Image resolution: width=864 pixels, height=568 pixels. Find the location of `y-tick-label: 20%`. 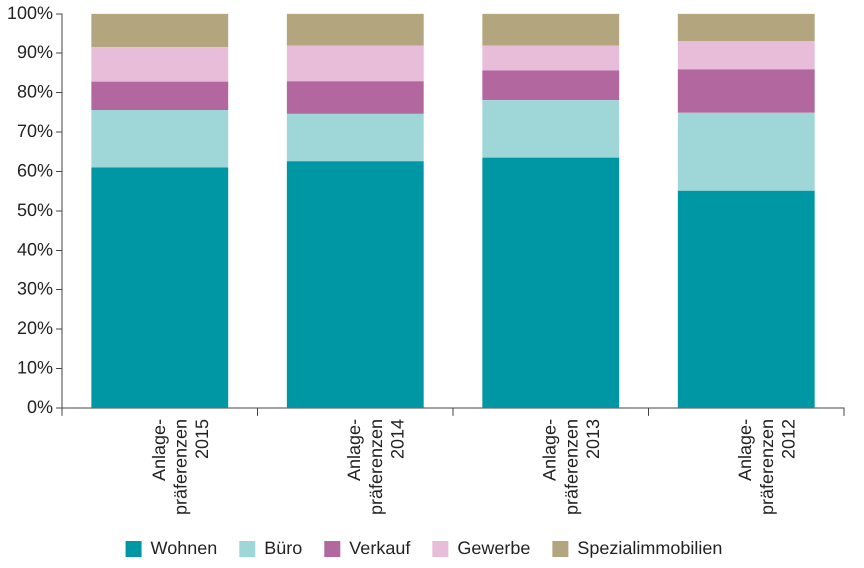

y-tick-label: 20% is located at coordinates (35, 328).